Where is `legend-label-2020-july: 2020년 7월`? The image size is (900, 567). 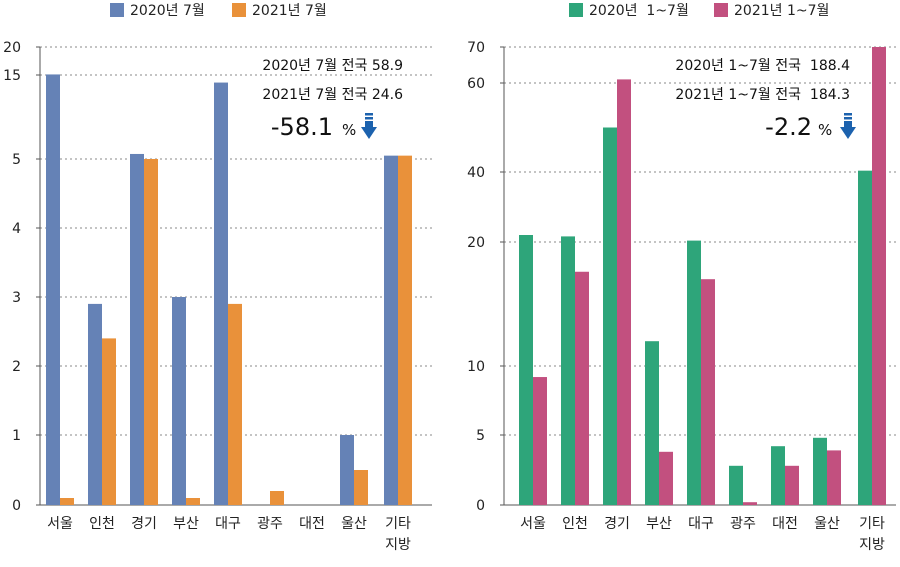
legend-label-2020-july: 2020년 7월 is located at coordinates (167, 11).